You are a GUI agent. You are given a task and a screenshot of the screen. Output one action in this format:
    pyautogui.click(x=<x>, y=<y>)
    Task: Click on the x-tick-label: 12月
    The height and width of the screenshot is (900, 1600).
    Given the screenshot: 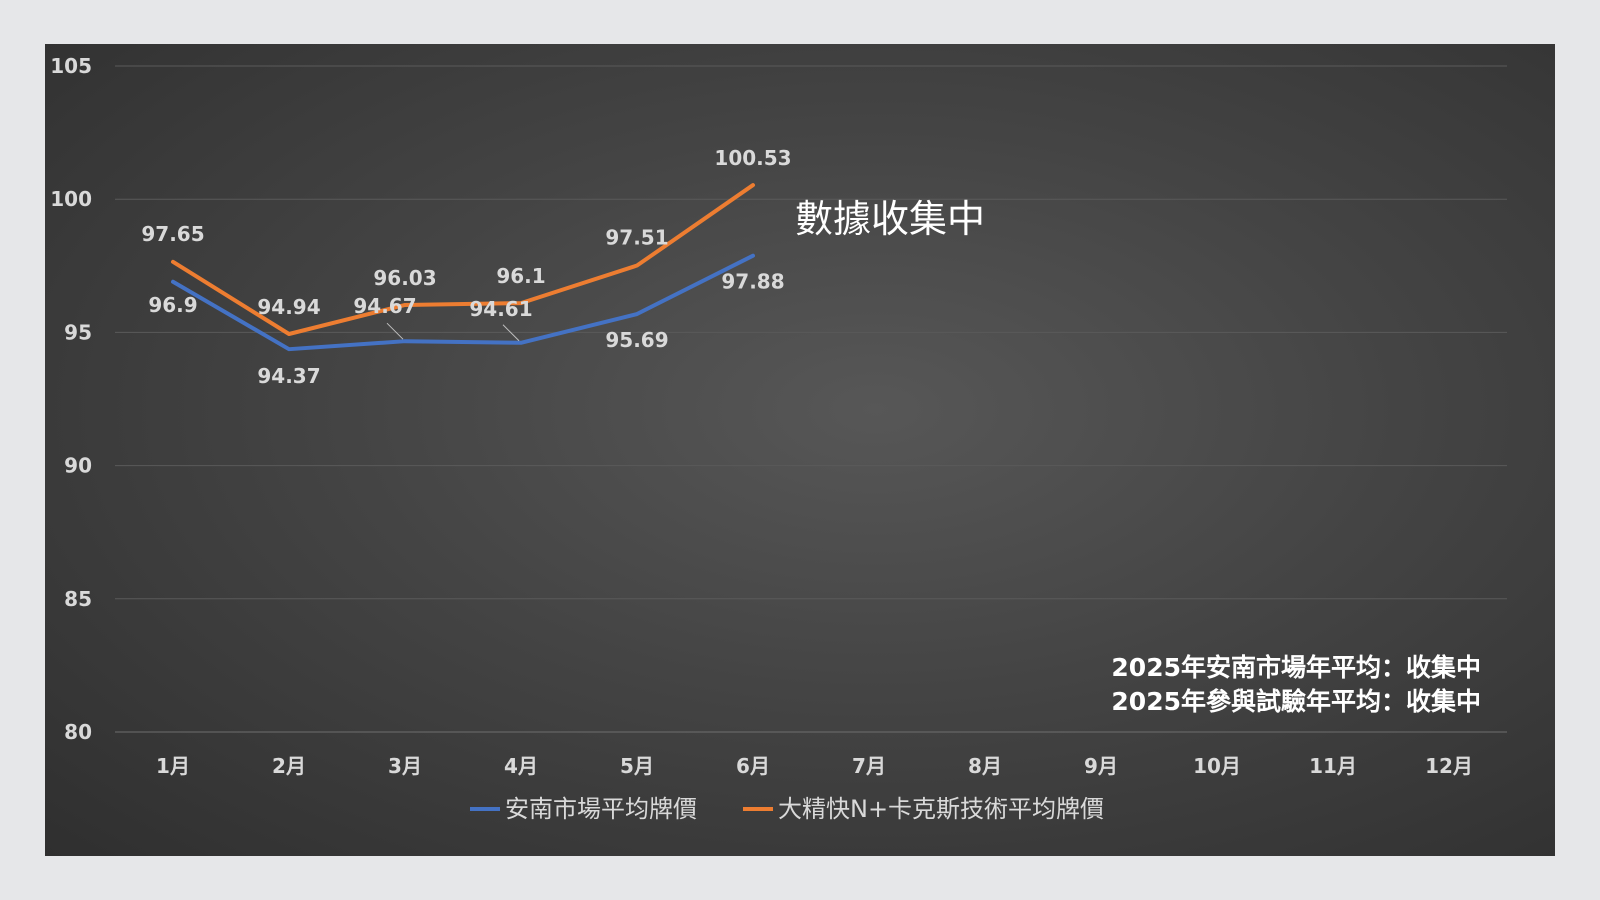 What is the action you would take?
    pyautogui.click(x=1449, y=766)
    